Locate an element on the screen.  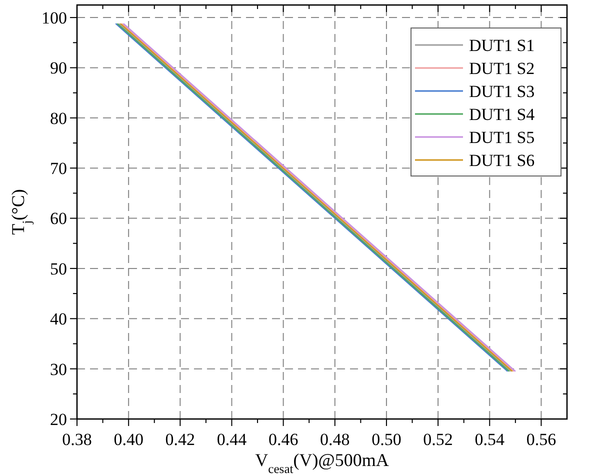
x-tick-label: 0.46 is located at coordinates (283, 439).